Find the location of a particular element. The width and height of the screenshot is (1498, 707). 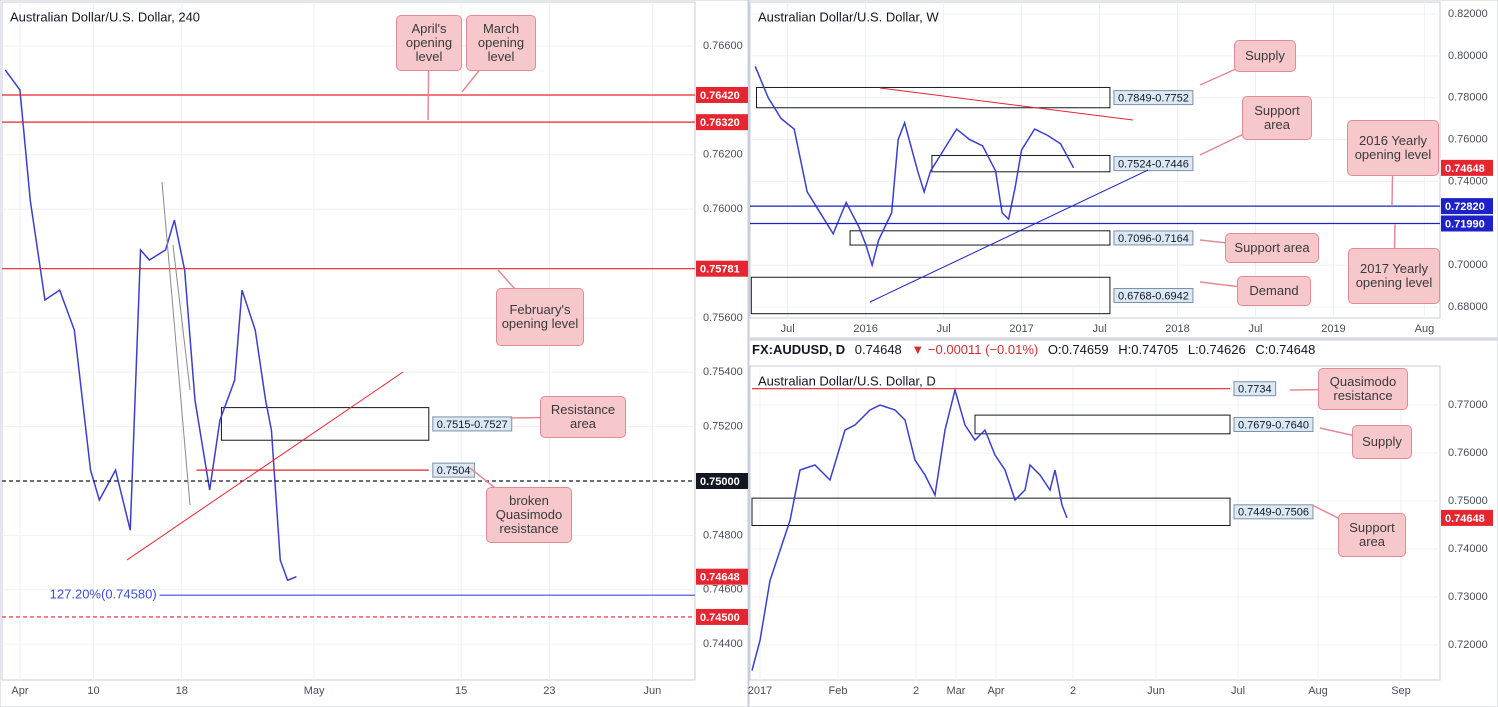

zone-label: 0.7096-0.7164 is located at coordinates (1153, 239).